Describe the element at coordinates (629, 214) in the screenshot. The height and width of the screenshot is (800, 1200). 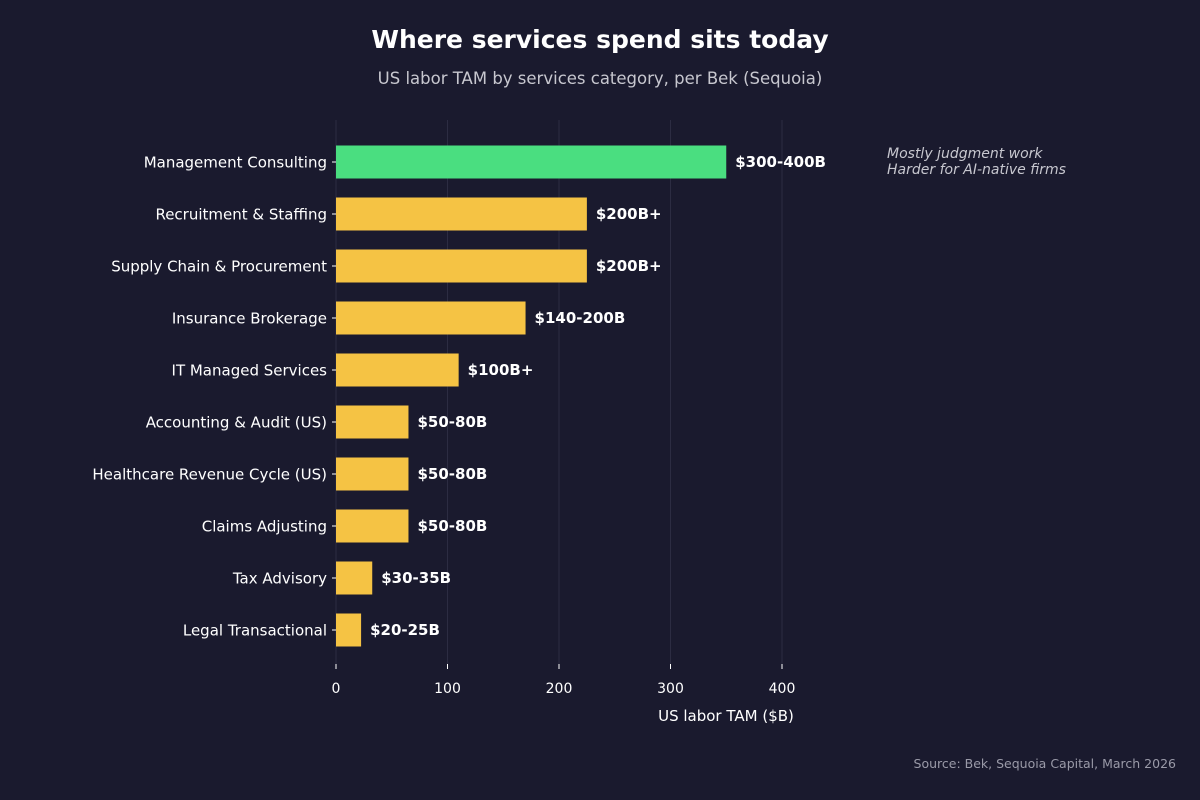
I see `value-label-1: $200B+` at that location.